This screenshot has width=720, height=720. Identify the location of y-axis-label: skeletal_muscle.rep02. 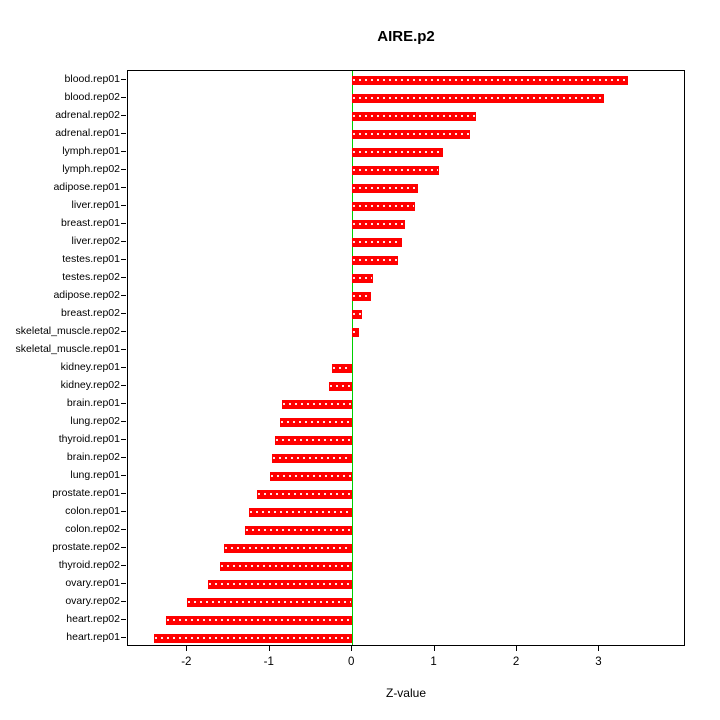
(67, 331).